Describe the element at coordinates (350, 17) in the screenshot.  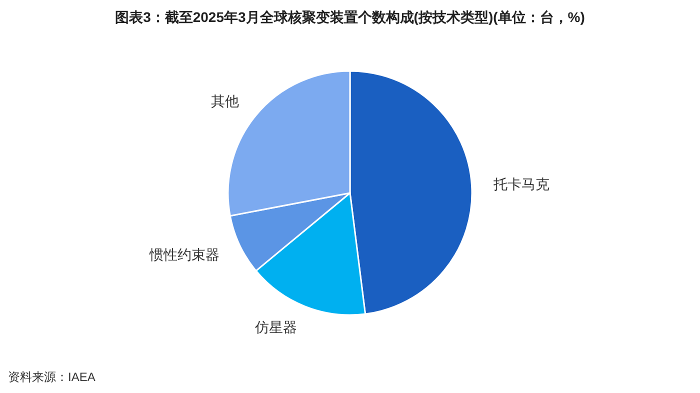
I see `chart-title: 图表3：截至2025年3月全球核聚变装置个数构成(按技术类型)(单位：台，%)` at that location.